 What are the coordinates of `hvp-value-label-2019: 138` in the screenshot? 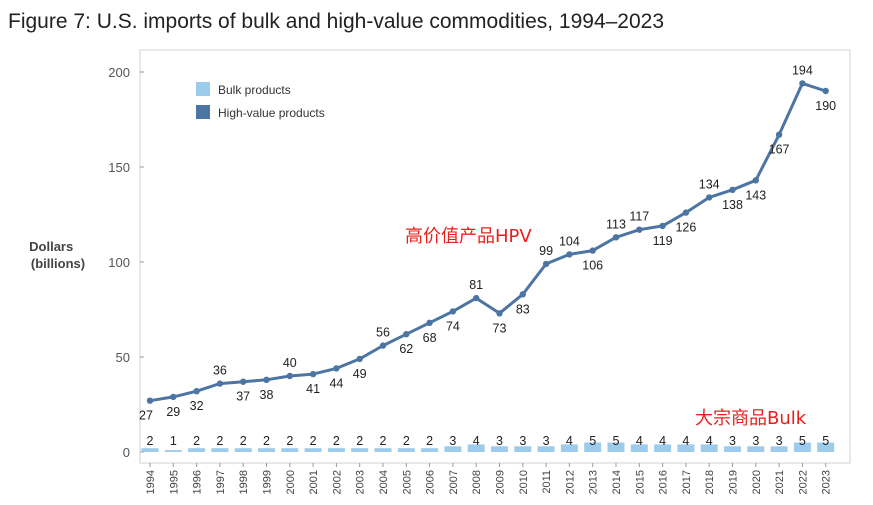 It's located at (732, 205).